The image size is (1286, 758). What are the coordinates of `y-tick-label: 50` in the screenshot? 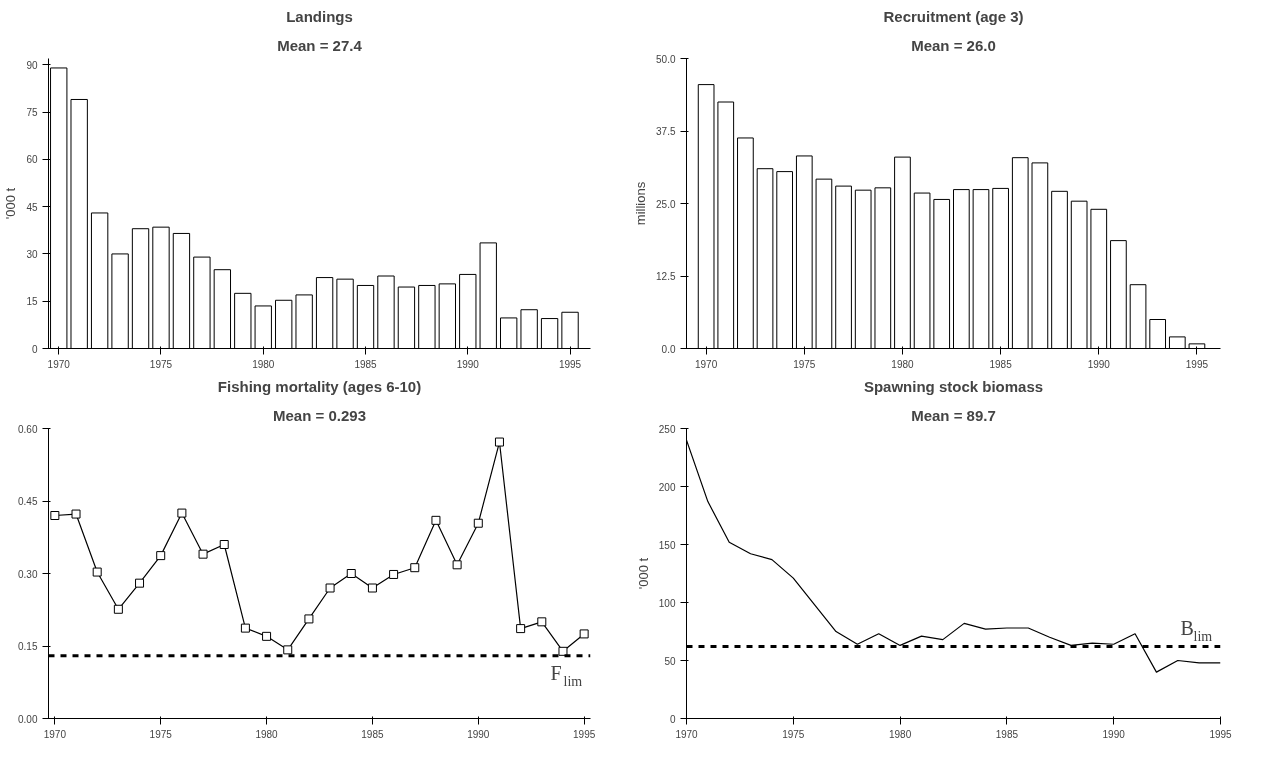 It's located at (670, 661).